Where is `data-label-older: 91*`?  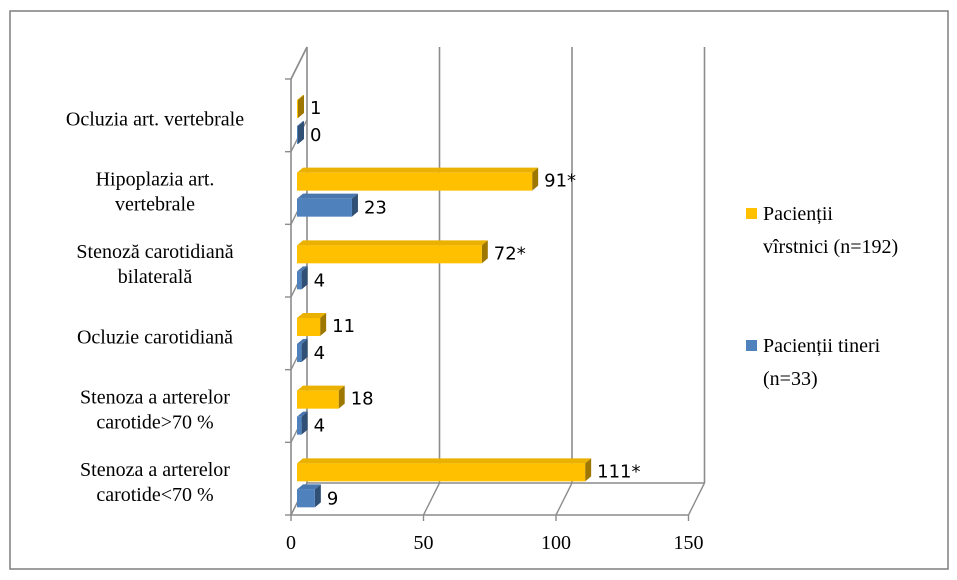 data-label-older: 91* is located at coordinates (560, 181).